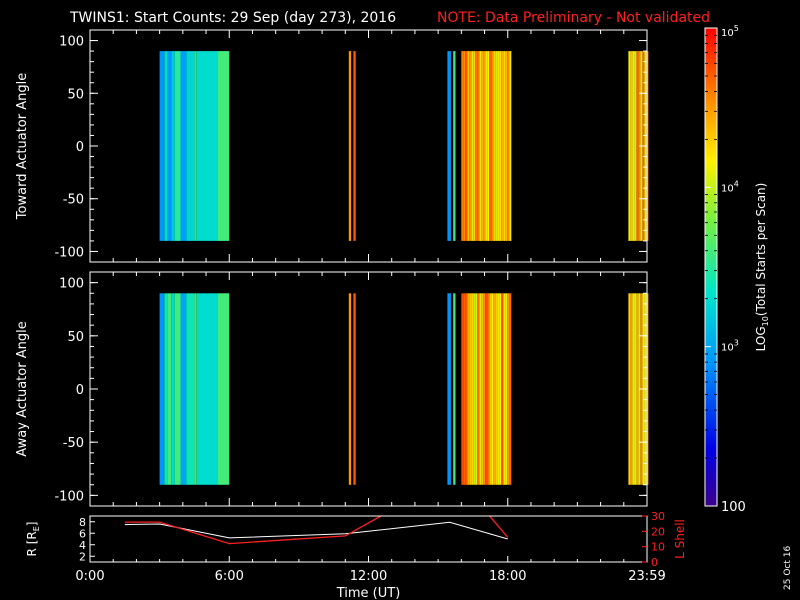 This screenshot has height=600, width=800. What do you see at coordinates (736, 28) in the screenshot?
I see `colorbar-tick-exp: 5` at bounding box center [736, 28].